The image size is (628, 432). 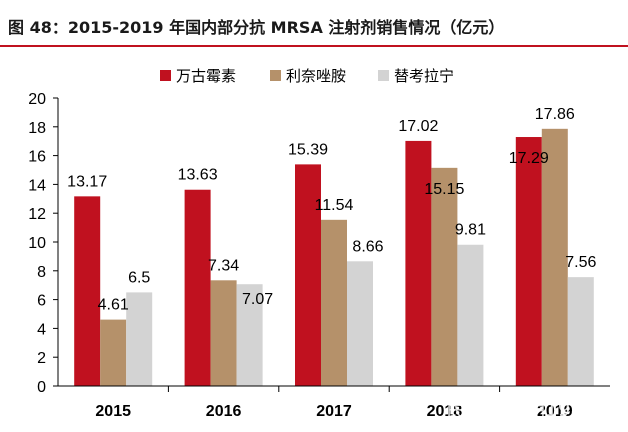 I want to click on x-tick-label: 2016, so click(x=224, y=411).